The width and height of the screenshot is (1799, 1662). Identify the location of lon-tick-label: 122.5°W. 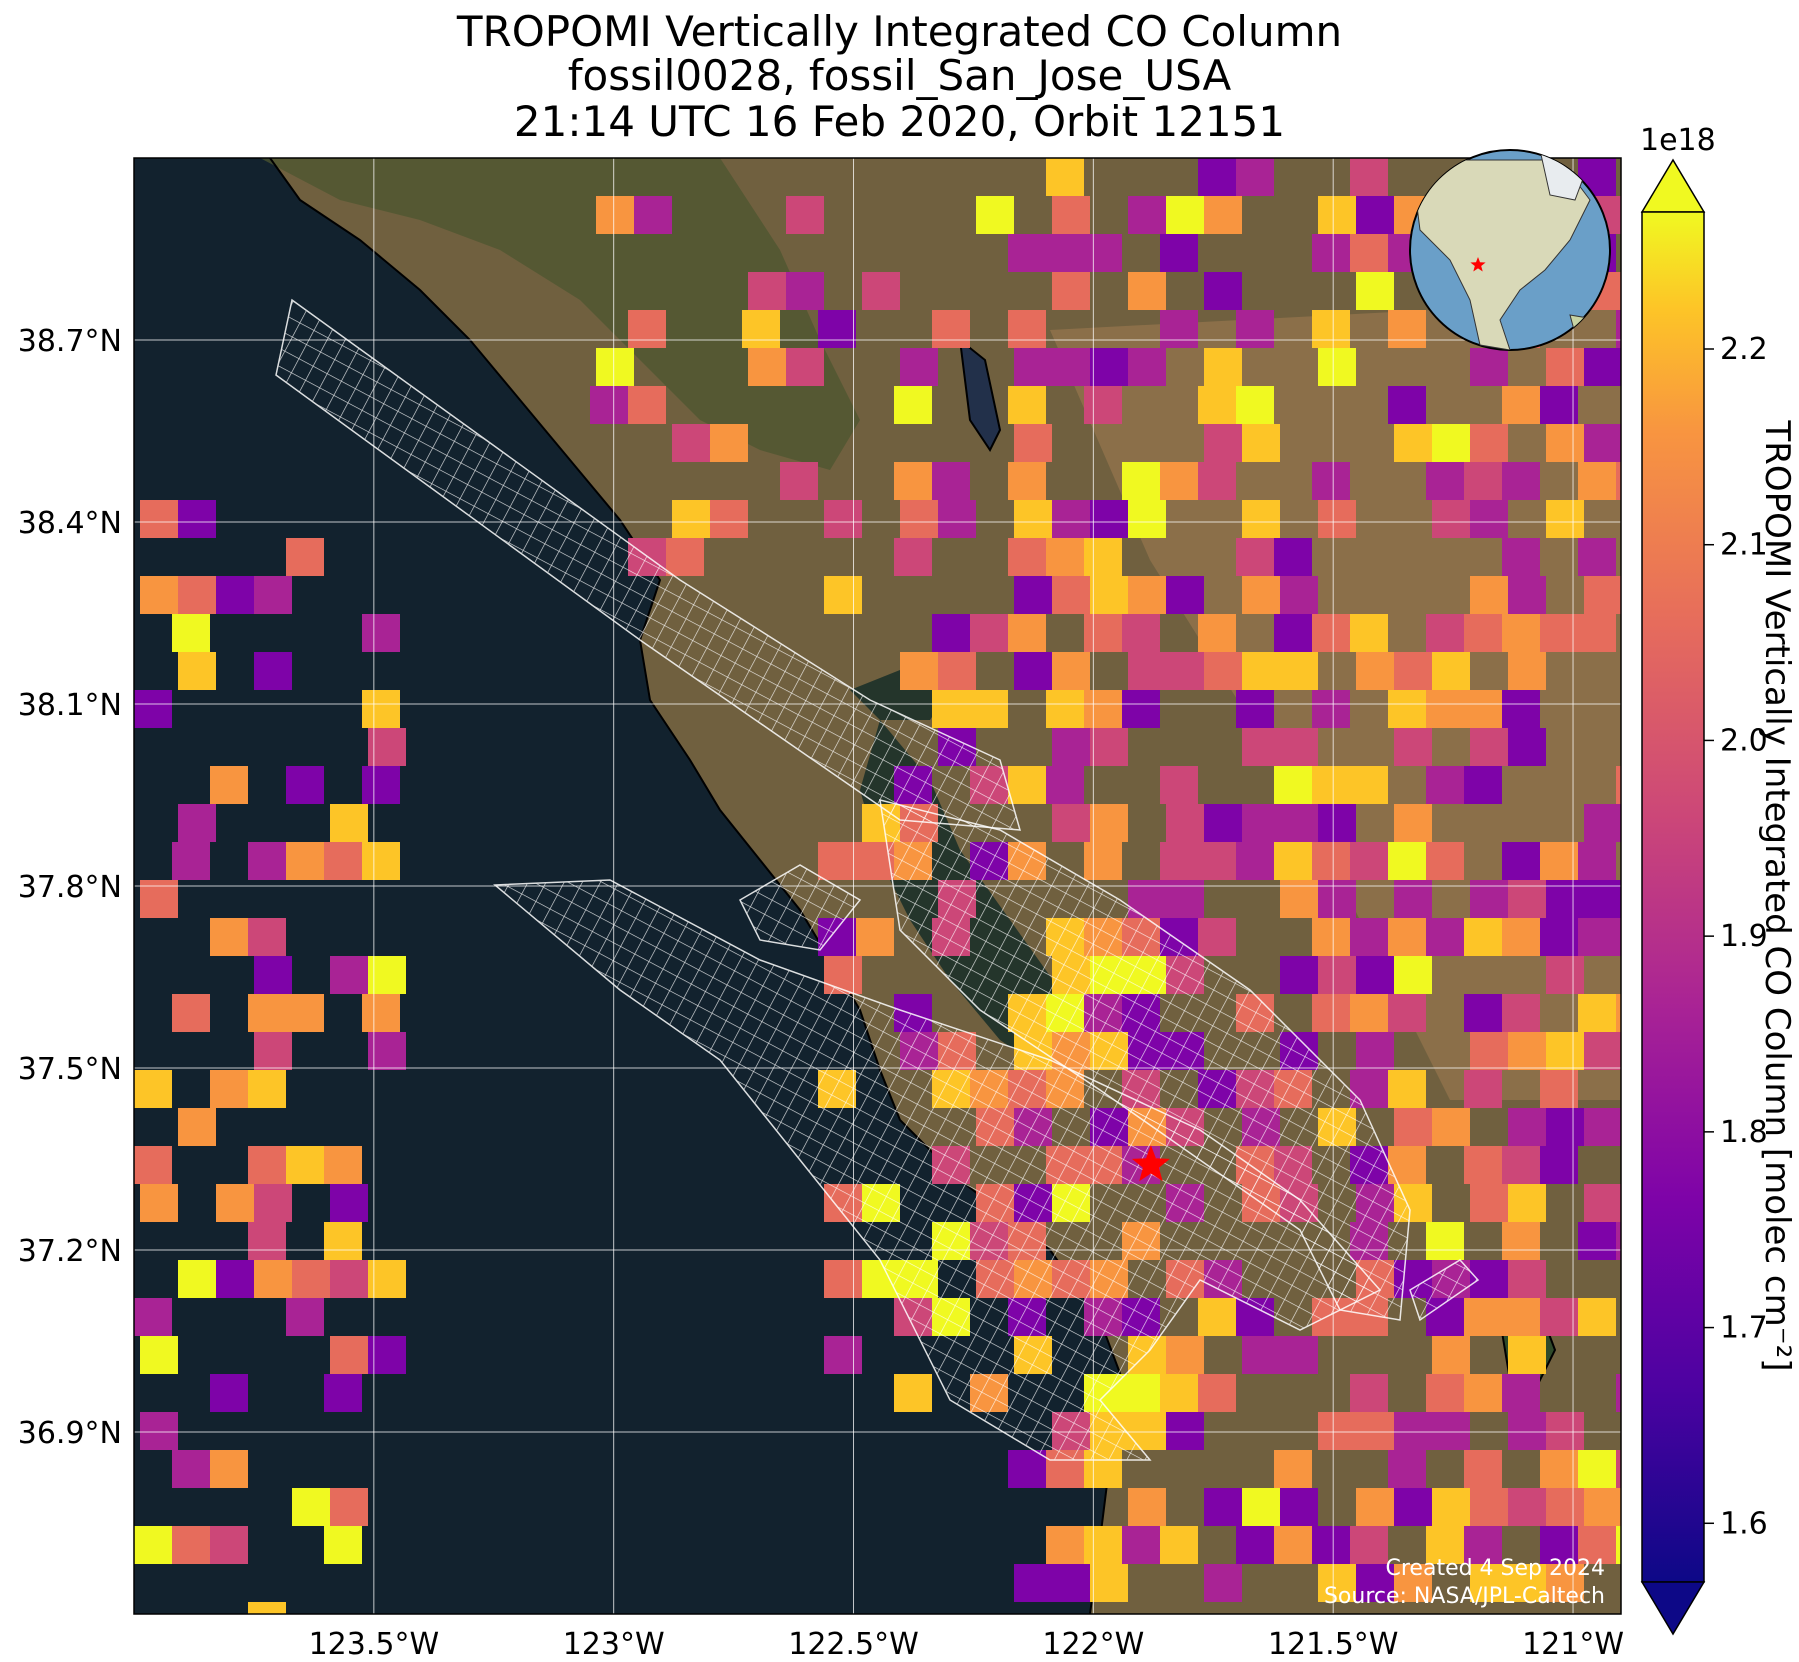
(853, 1644).